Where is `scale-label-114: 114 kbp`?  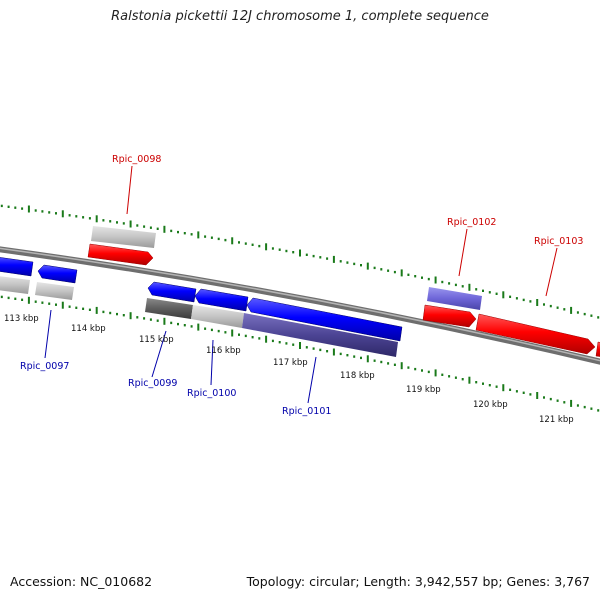 scale-label-114: 114 kbp is located at coordinates (88, 329).